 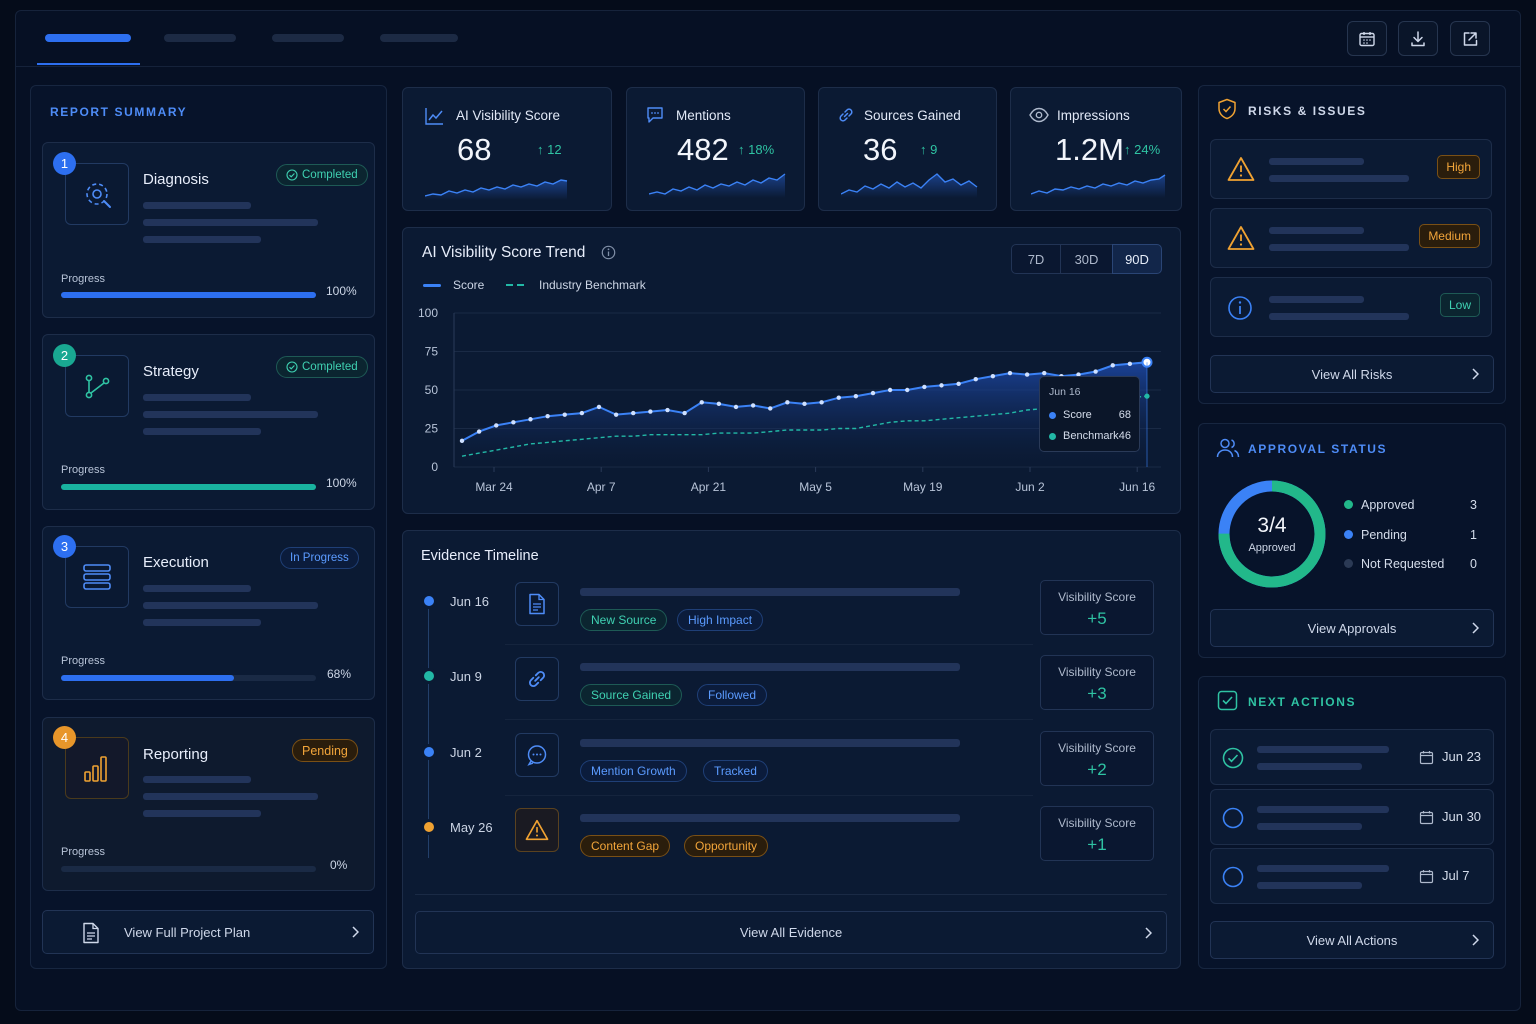 What do you see at coordinates (188, 295) in the screenshot?
I see `progress-track` at bounding box center [188, 295].